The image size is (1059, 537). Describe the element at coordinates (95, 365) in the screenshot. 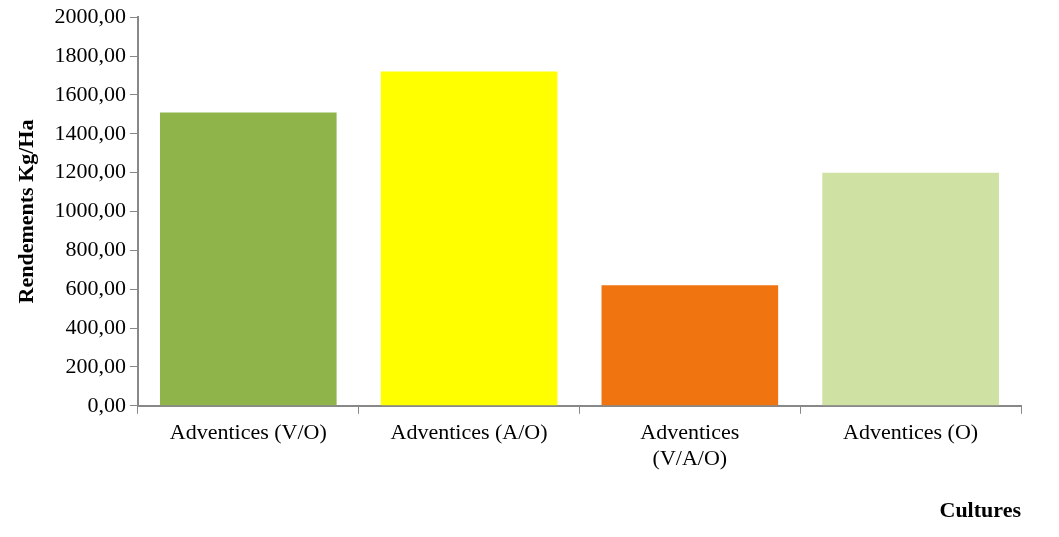

I see `y-tick-label: 200,00` at that location.